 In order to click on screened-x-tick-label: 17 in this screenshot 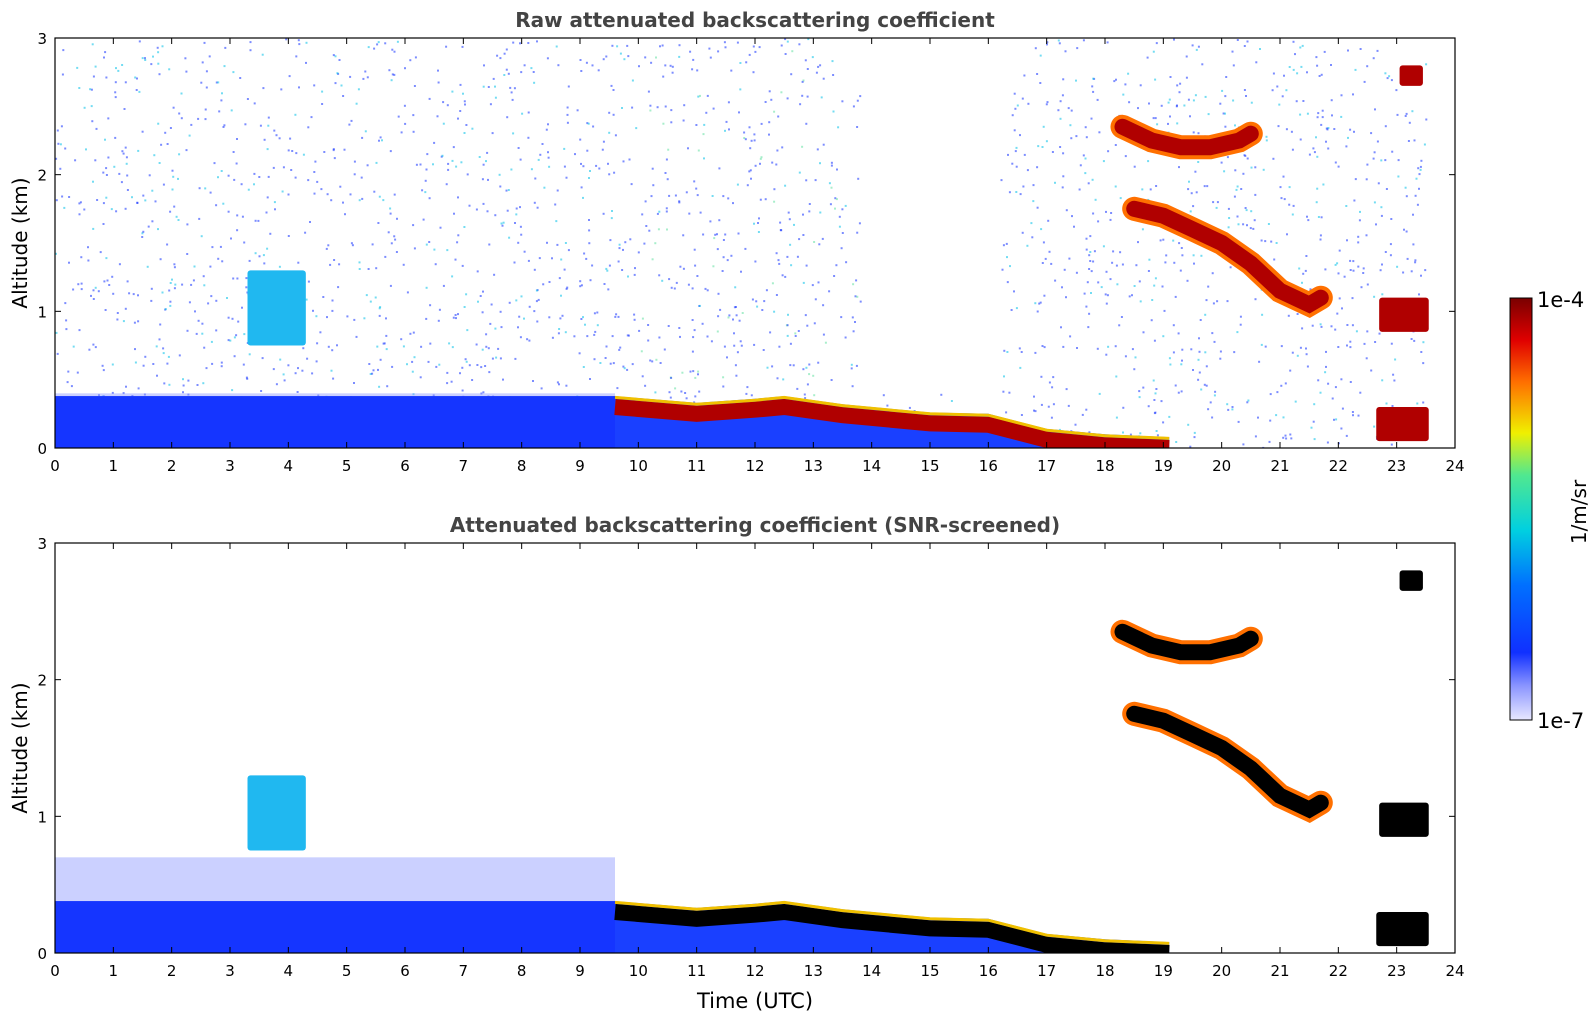, I will do `click(1046, 971)`.